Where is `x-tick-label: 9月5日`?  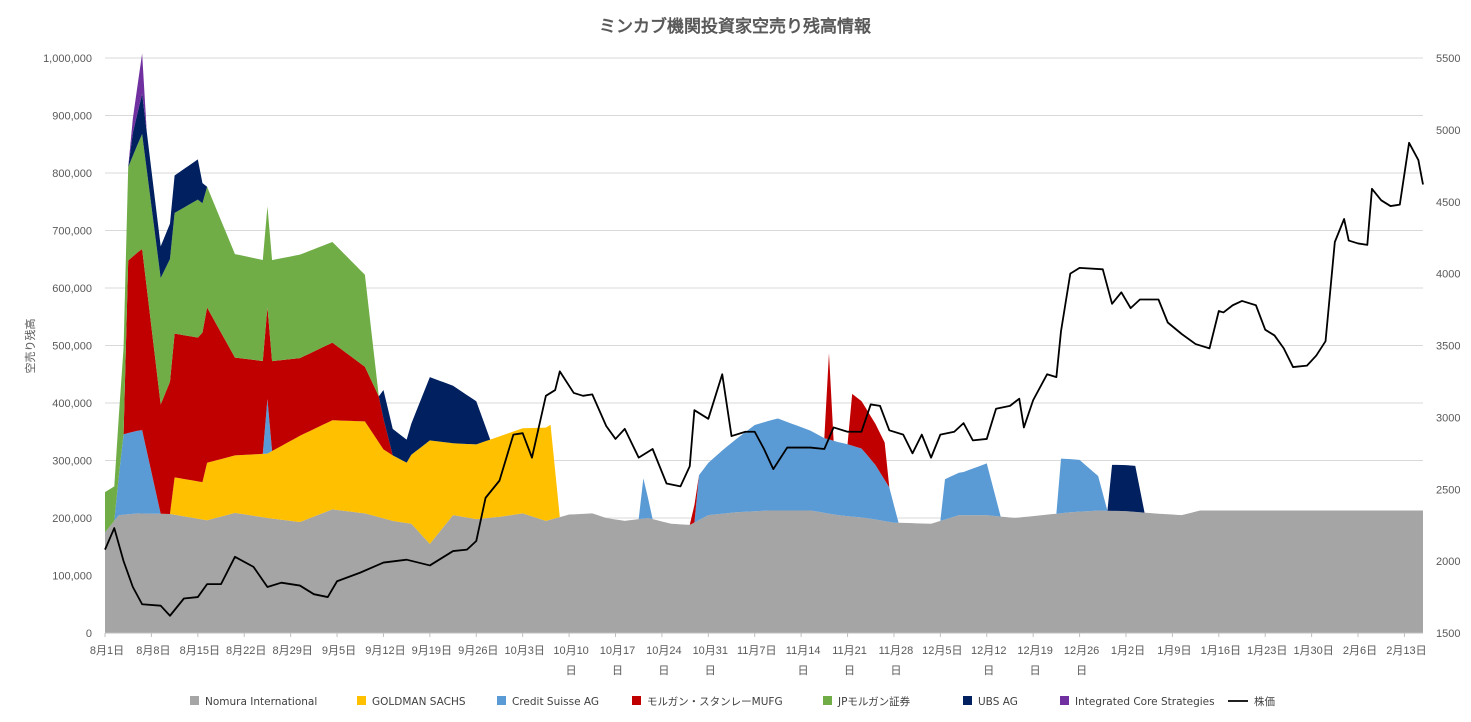 x-tick-label: 9月5日 is located at coordinates (339, 651).